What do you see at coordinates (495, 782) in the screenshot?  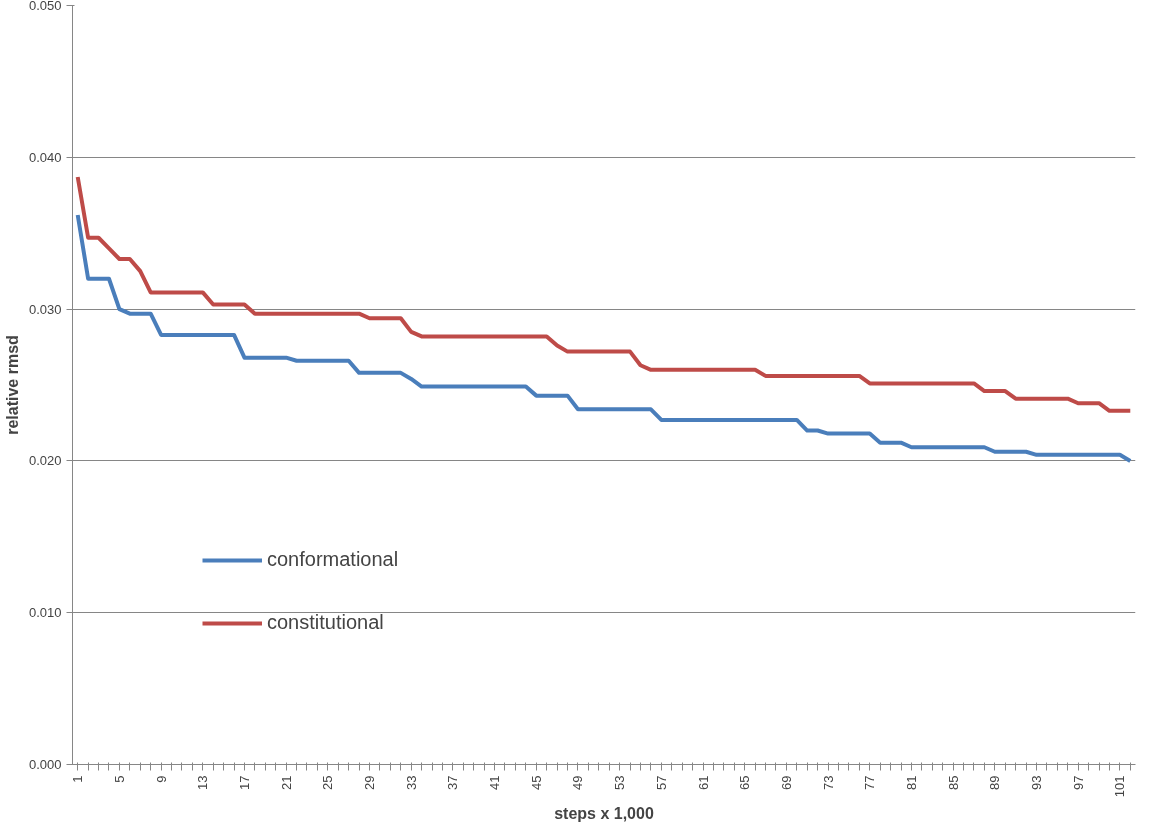 I see `x-tick-label: 41` at bounding box center [495, 782].